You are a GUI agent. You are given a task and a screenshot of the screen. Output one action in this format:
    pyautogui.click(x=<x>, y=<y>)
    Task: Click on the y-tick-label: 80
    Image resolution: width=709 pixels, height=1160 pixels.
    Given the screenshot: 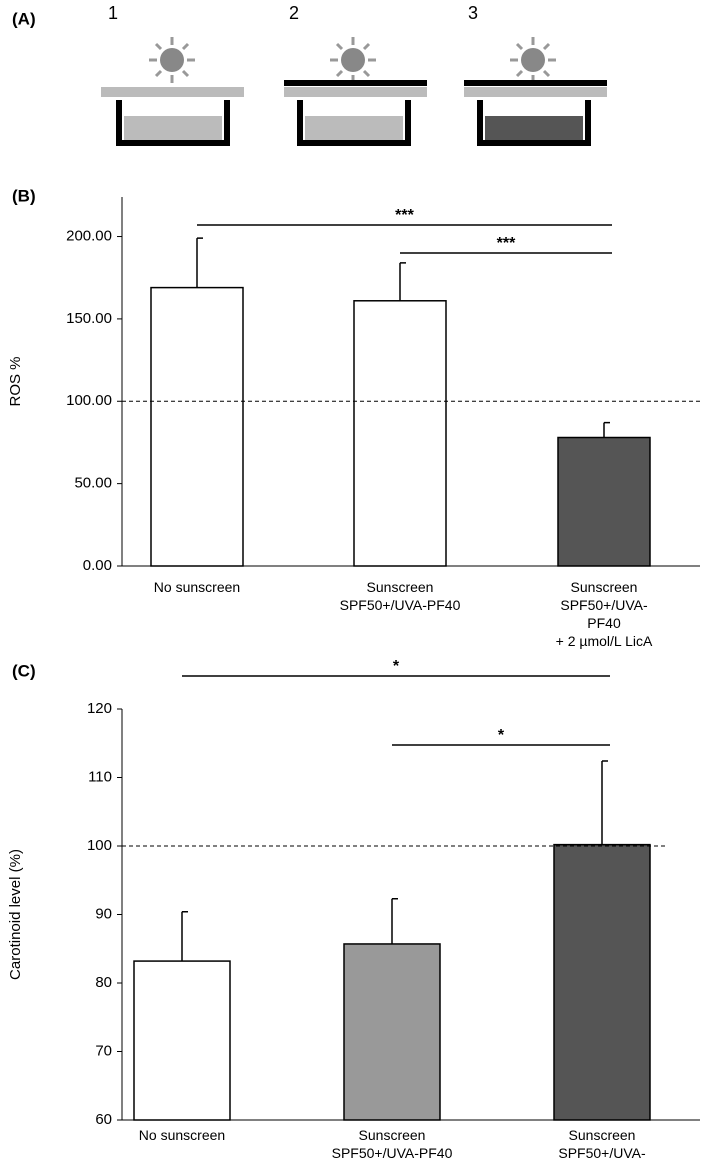 What is the action you would take?
    pyautogui.click(x=103, y=982)
    